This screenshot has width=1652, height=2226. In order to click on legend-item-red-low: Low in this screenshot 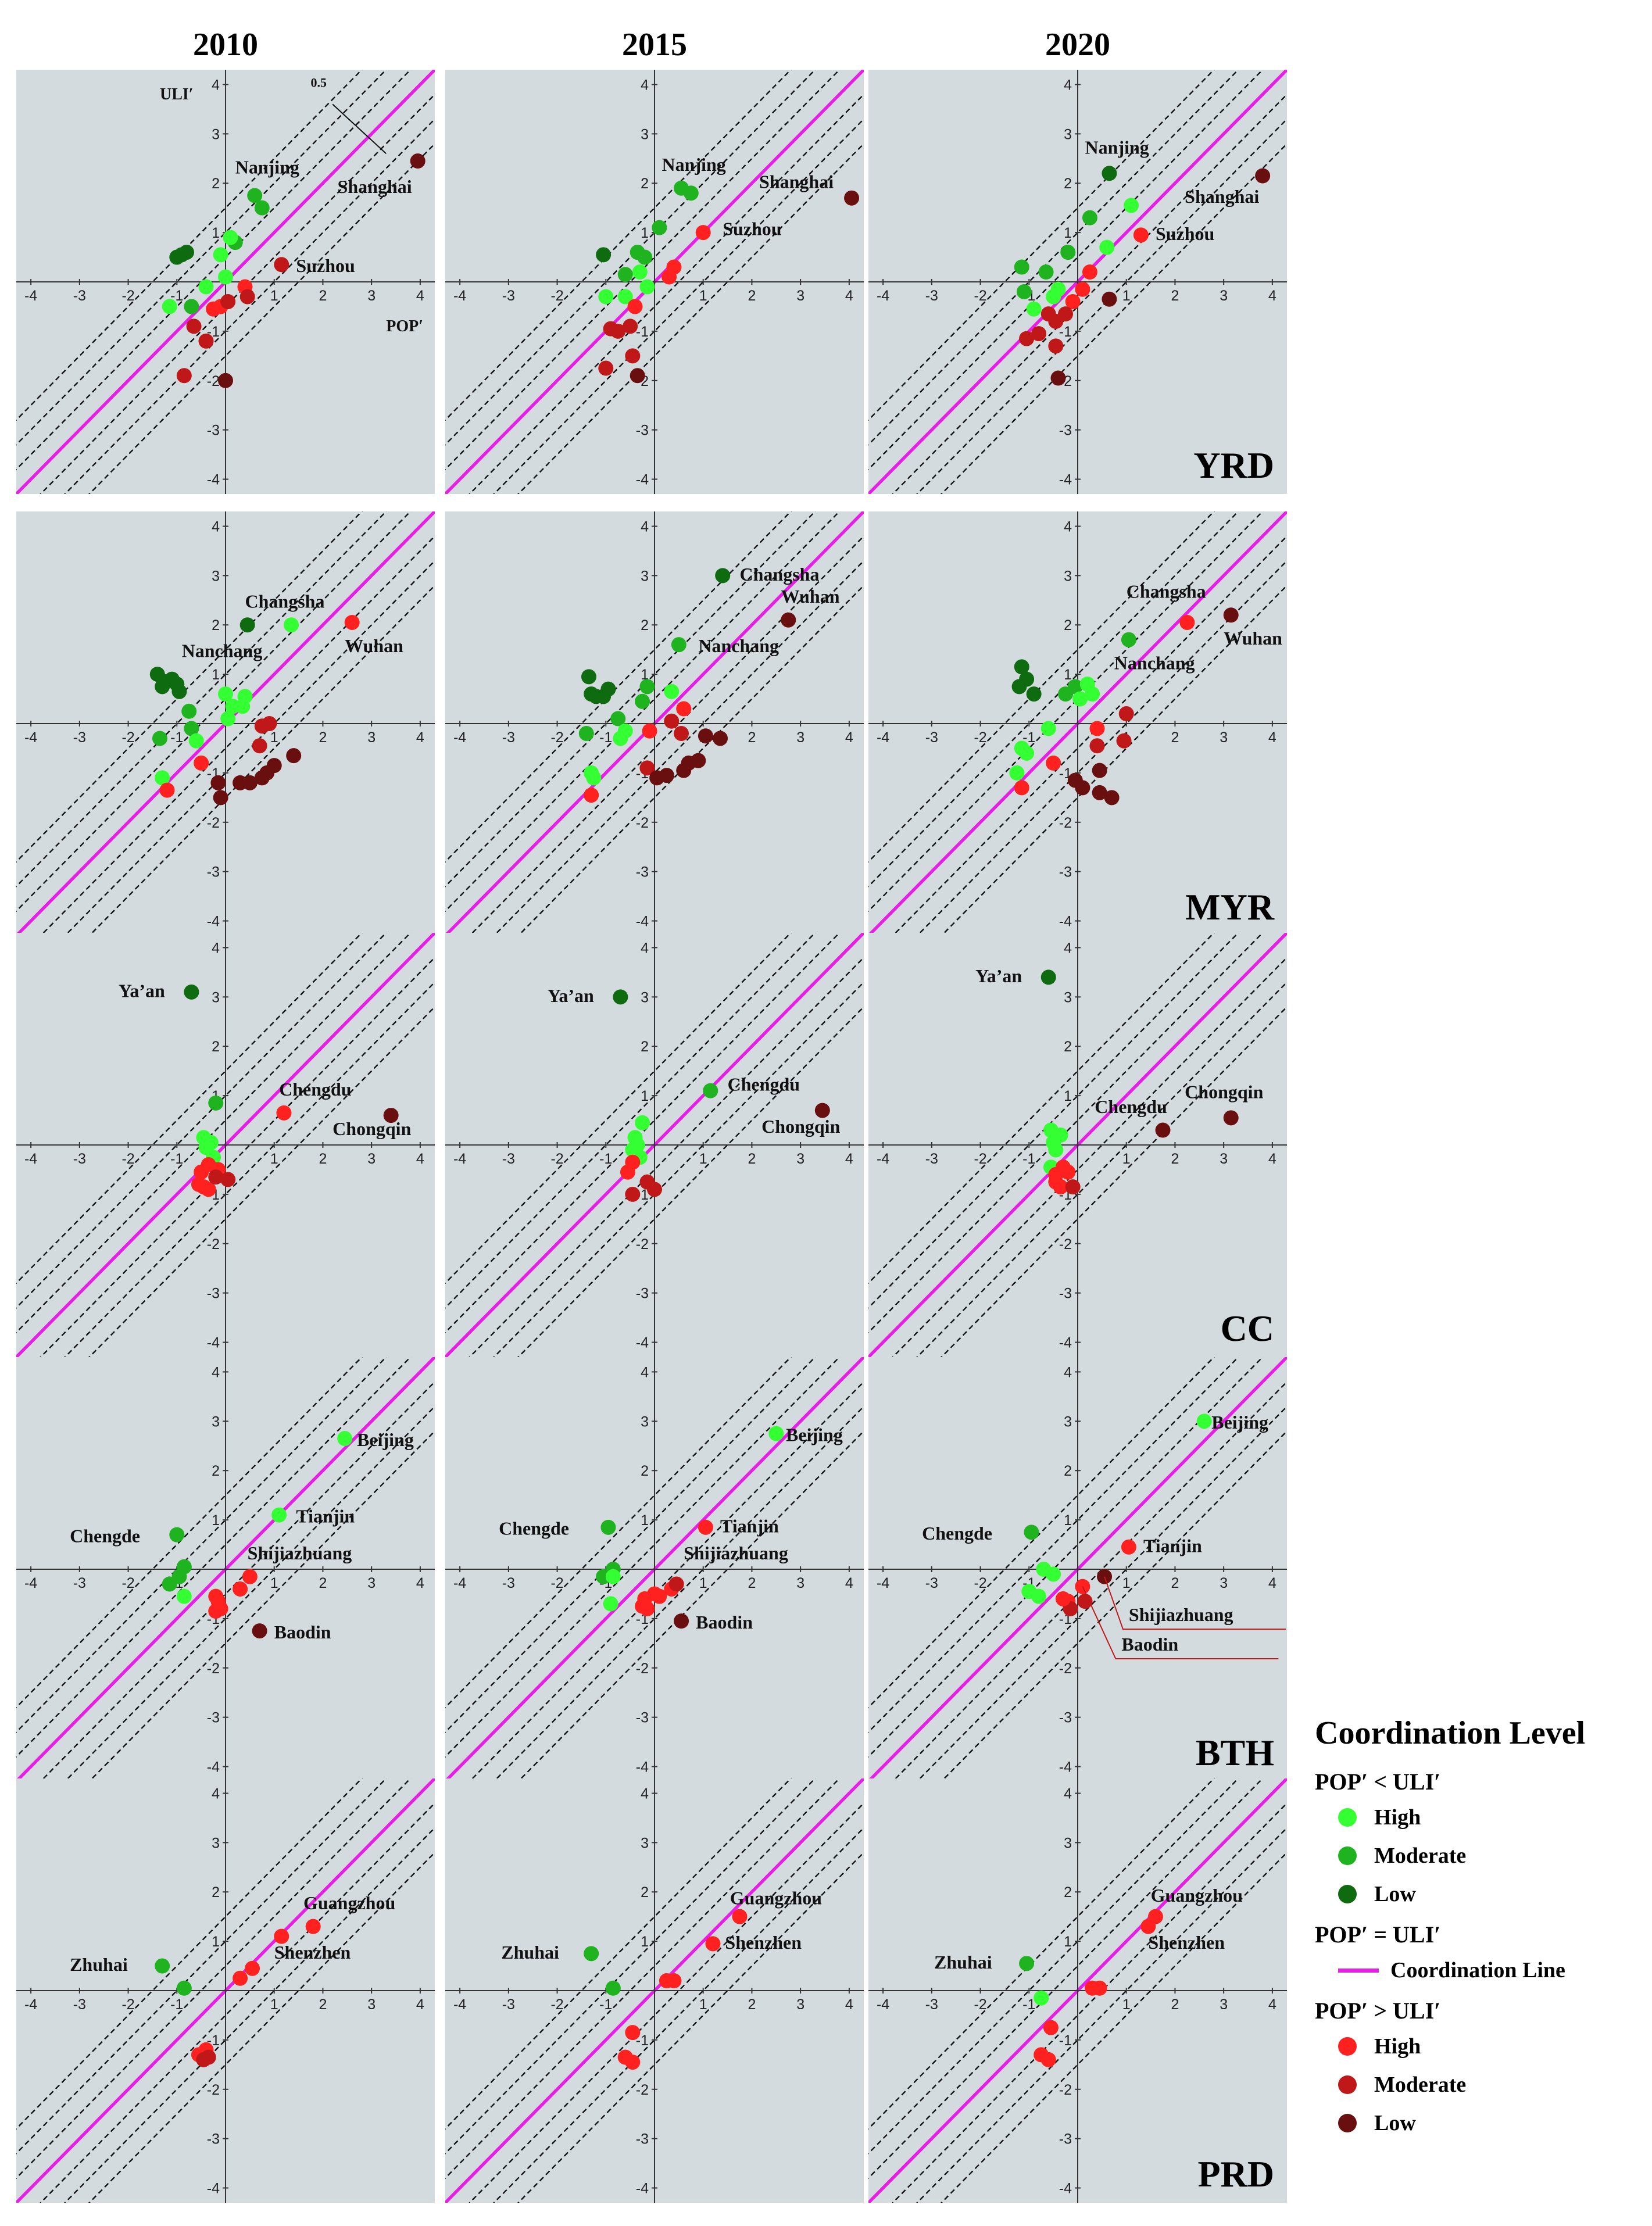, I will do `click(1489, 2123)`.